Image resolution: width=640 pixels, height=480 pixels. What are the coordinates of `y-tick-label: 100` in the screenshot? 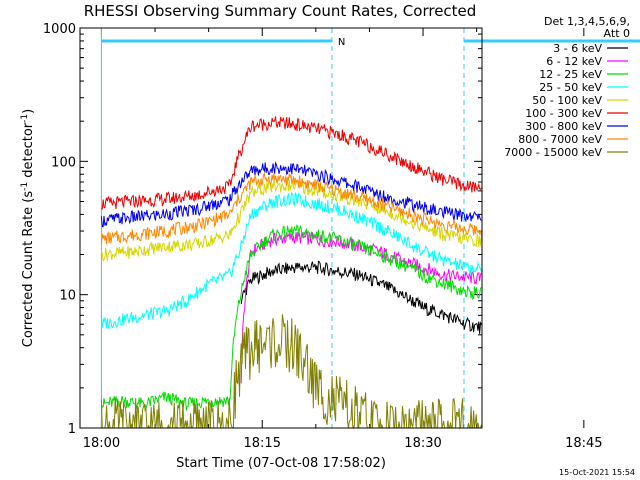 It's located at (63, 162).